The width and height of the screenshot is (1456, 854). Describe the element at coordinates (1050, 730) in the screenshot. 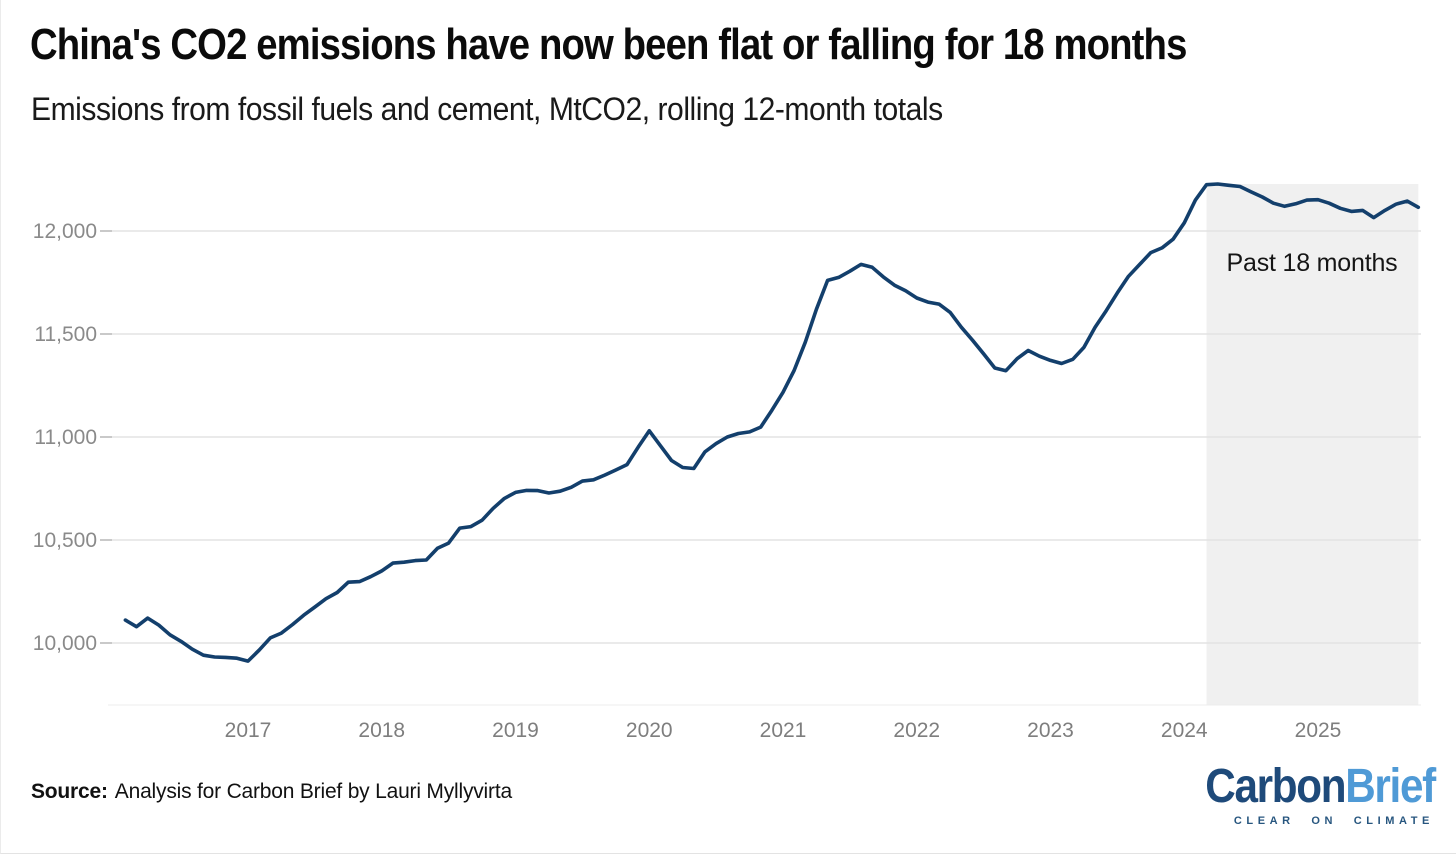

I see `x-tick-label: 2023` at that location.